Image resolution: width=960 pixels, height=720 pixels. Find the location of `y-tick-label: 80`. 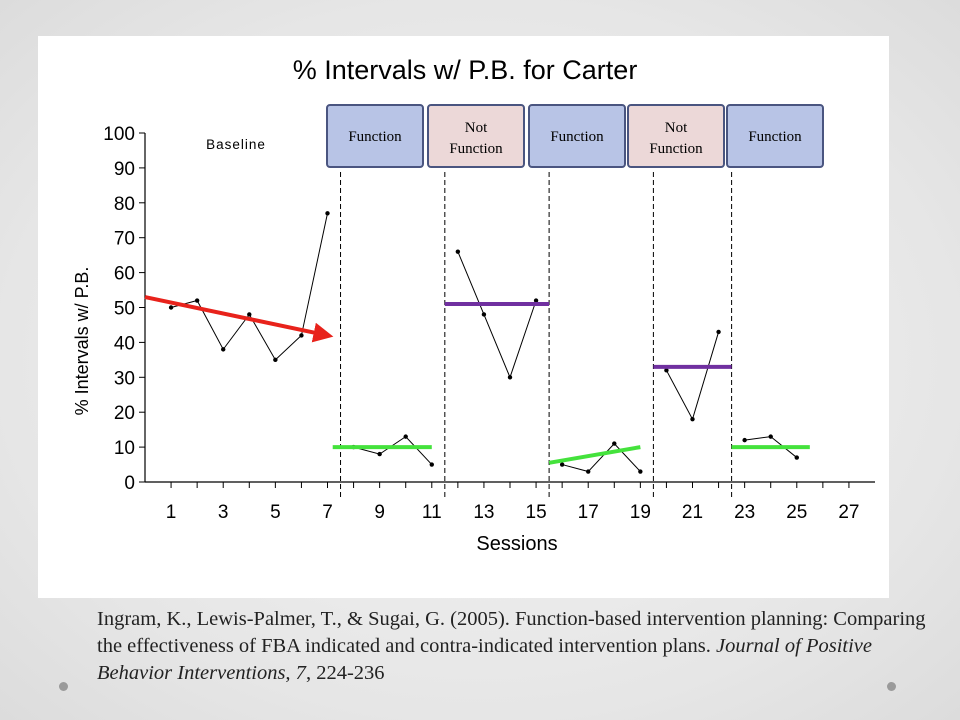

y-tick-label: 80 is located at coordinates (124, 204).